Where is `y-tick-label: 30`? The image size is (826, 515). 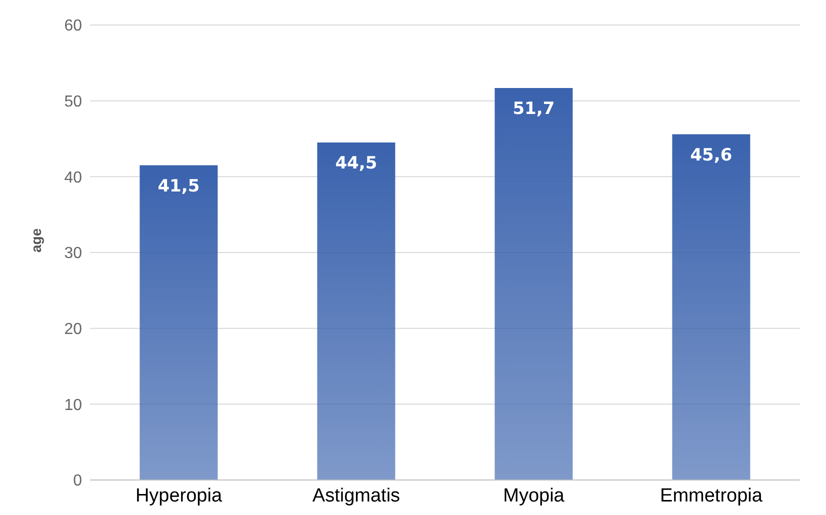 y-tick-label: 30 is located at coordinates (73, 253).